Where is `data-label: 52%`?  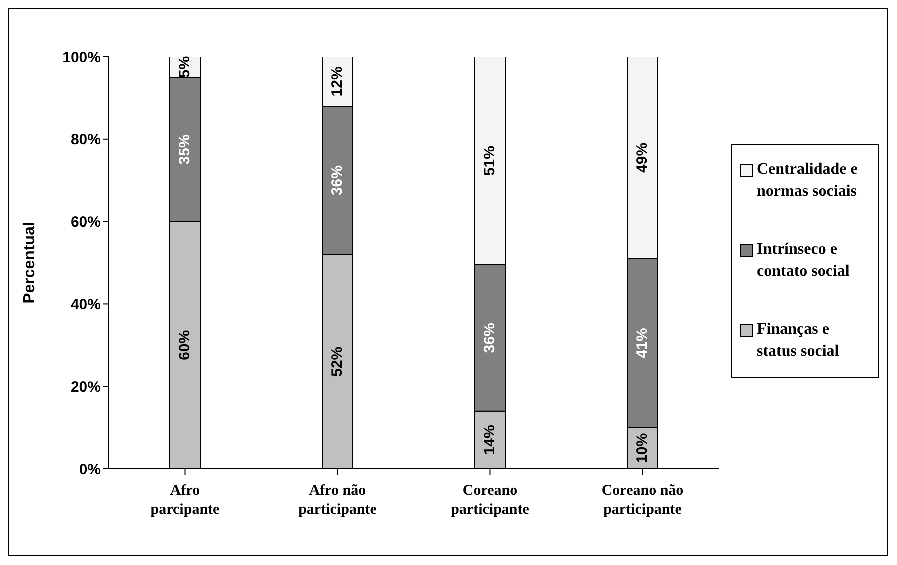
data-label: 52% is located at coordinates (337, 361).